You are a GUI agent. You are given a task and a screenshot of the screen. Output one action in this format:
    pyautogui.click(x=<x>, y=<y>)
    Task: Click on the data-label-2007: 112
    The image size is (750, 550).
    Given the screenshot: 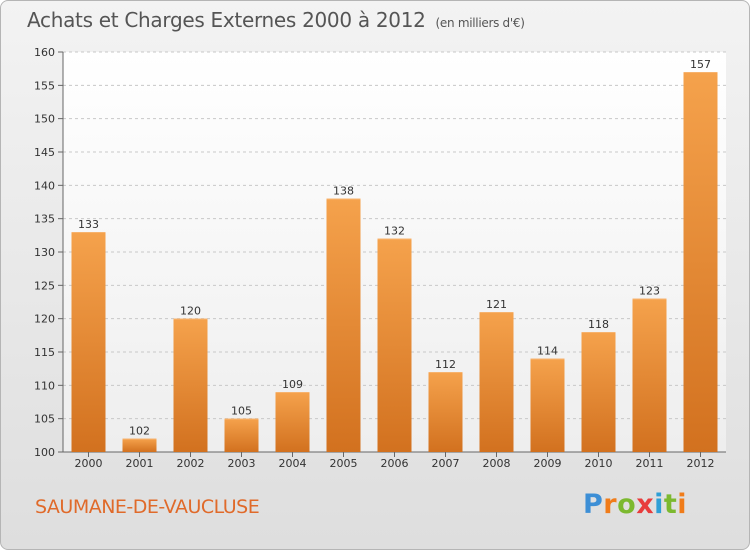 What is the action you would take?
    pyautogui.click(x=445, y=364)
    